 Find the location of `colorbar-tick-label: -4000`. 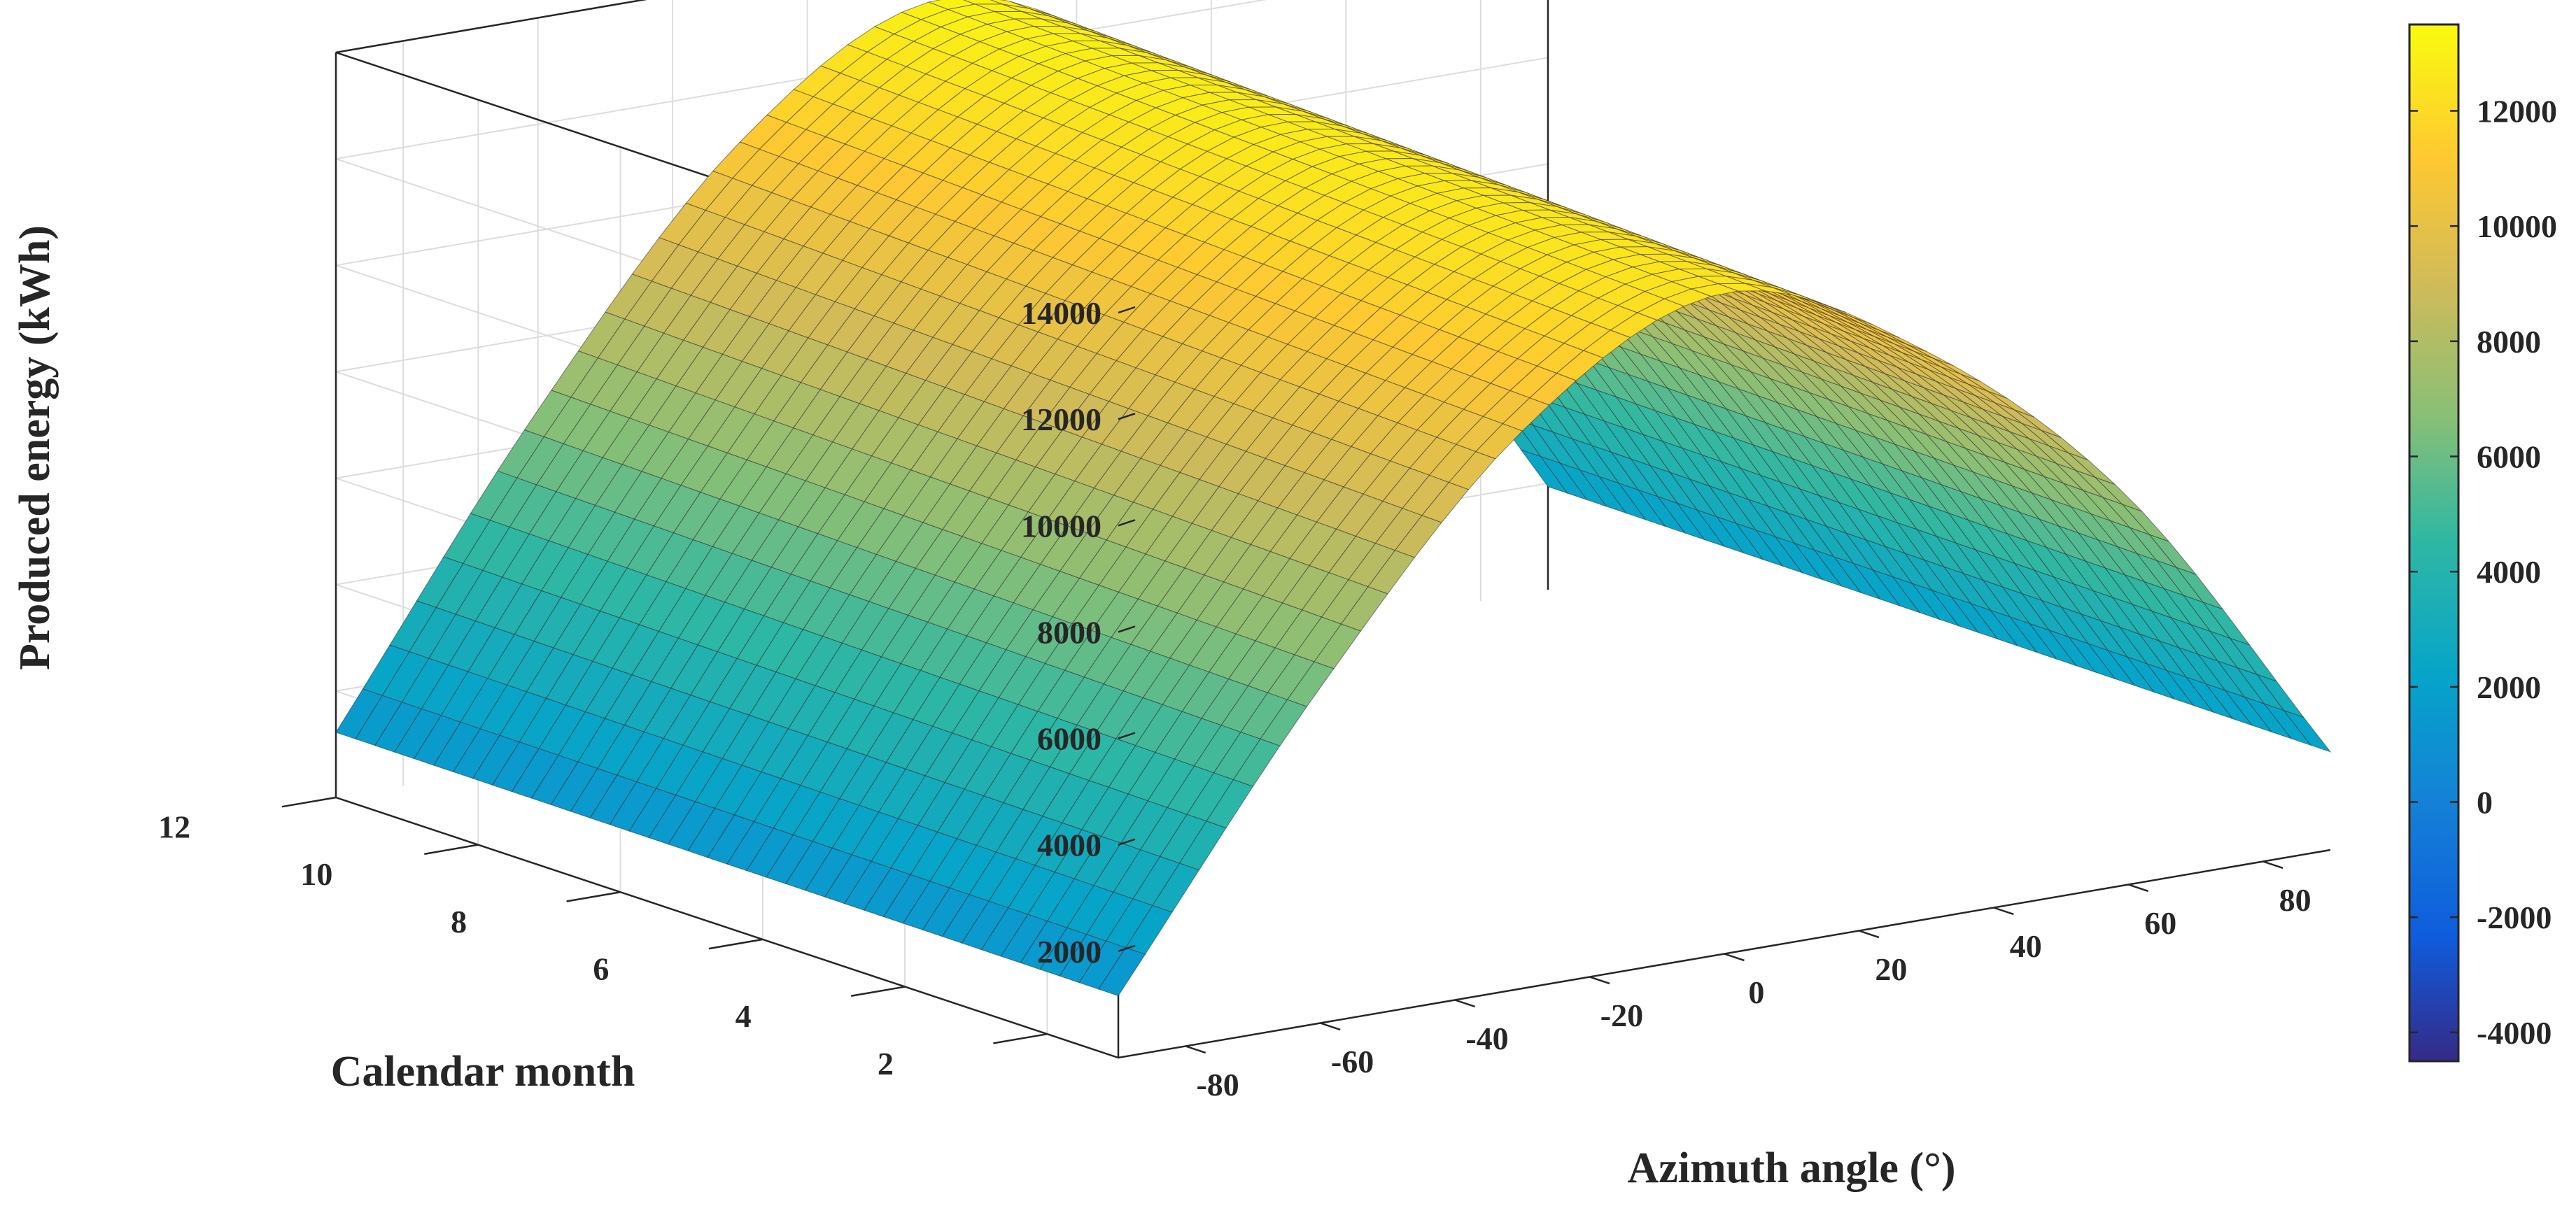

colorbar-tick-label: -4000 is located at coordinates (2514, 1033).